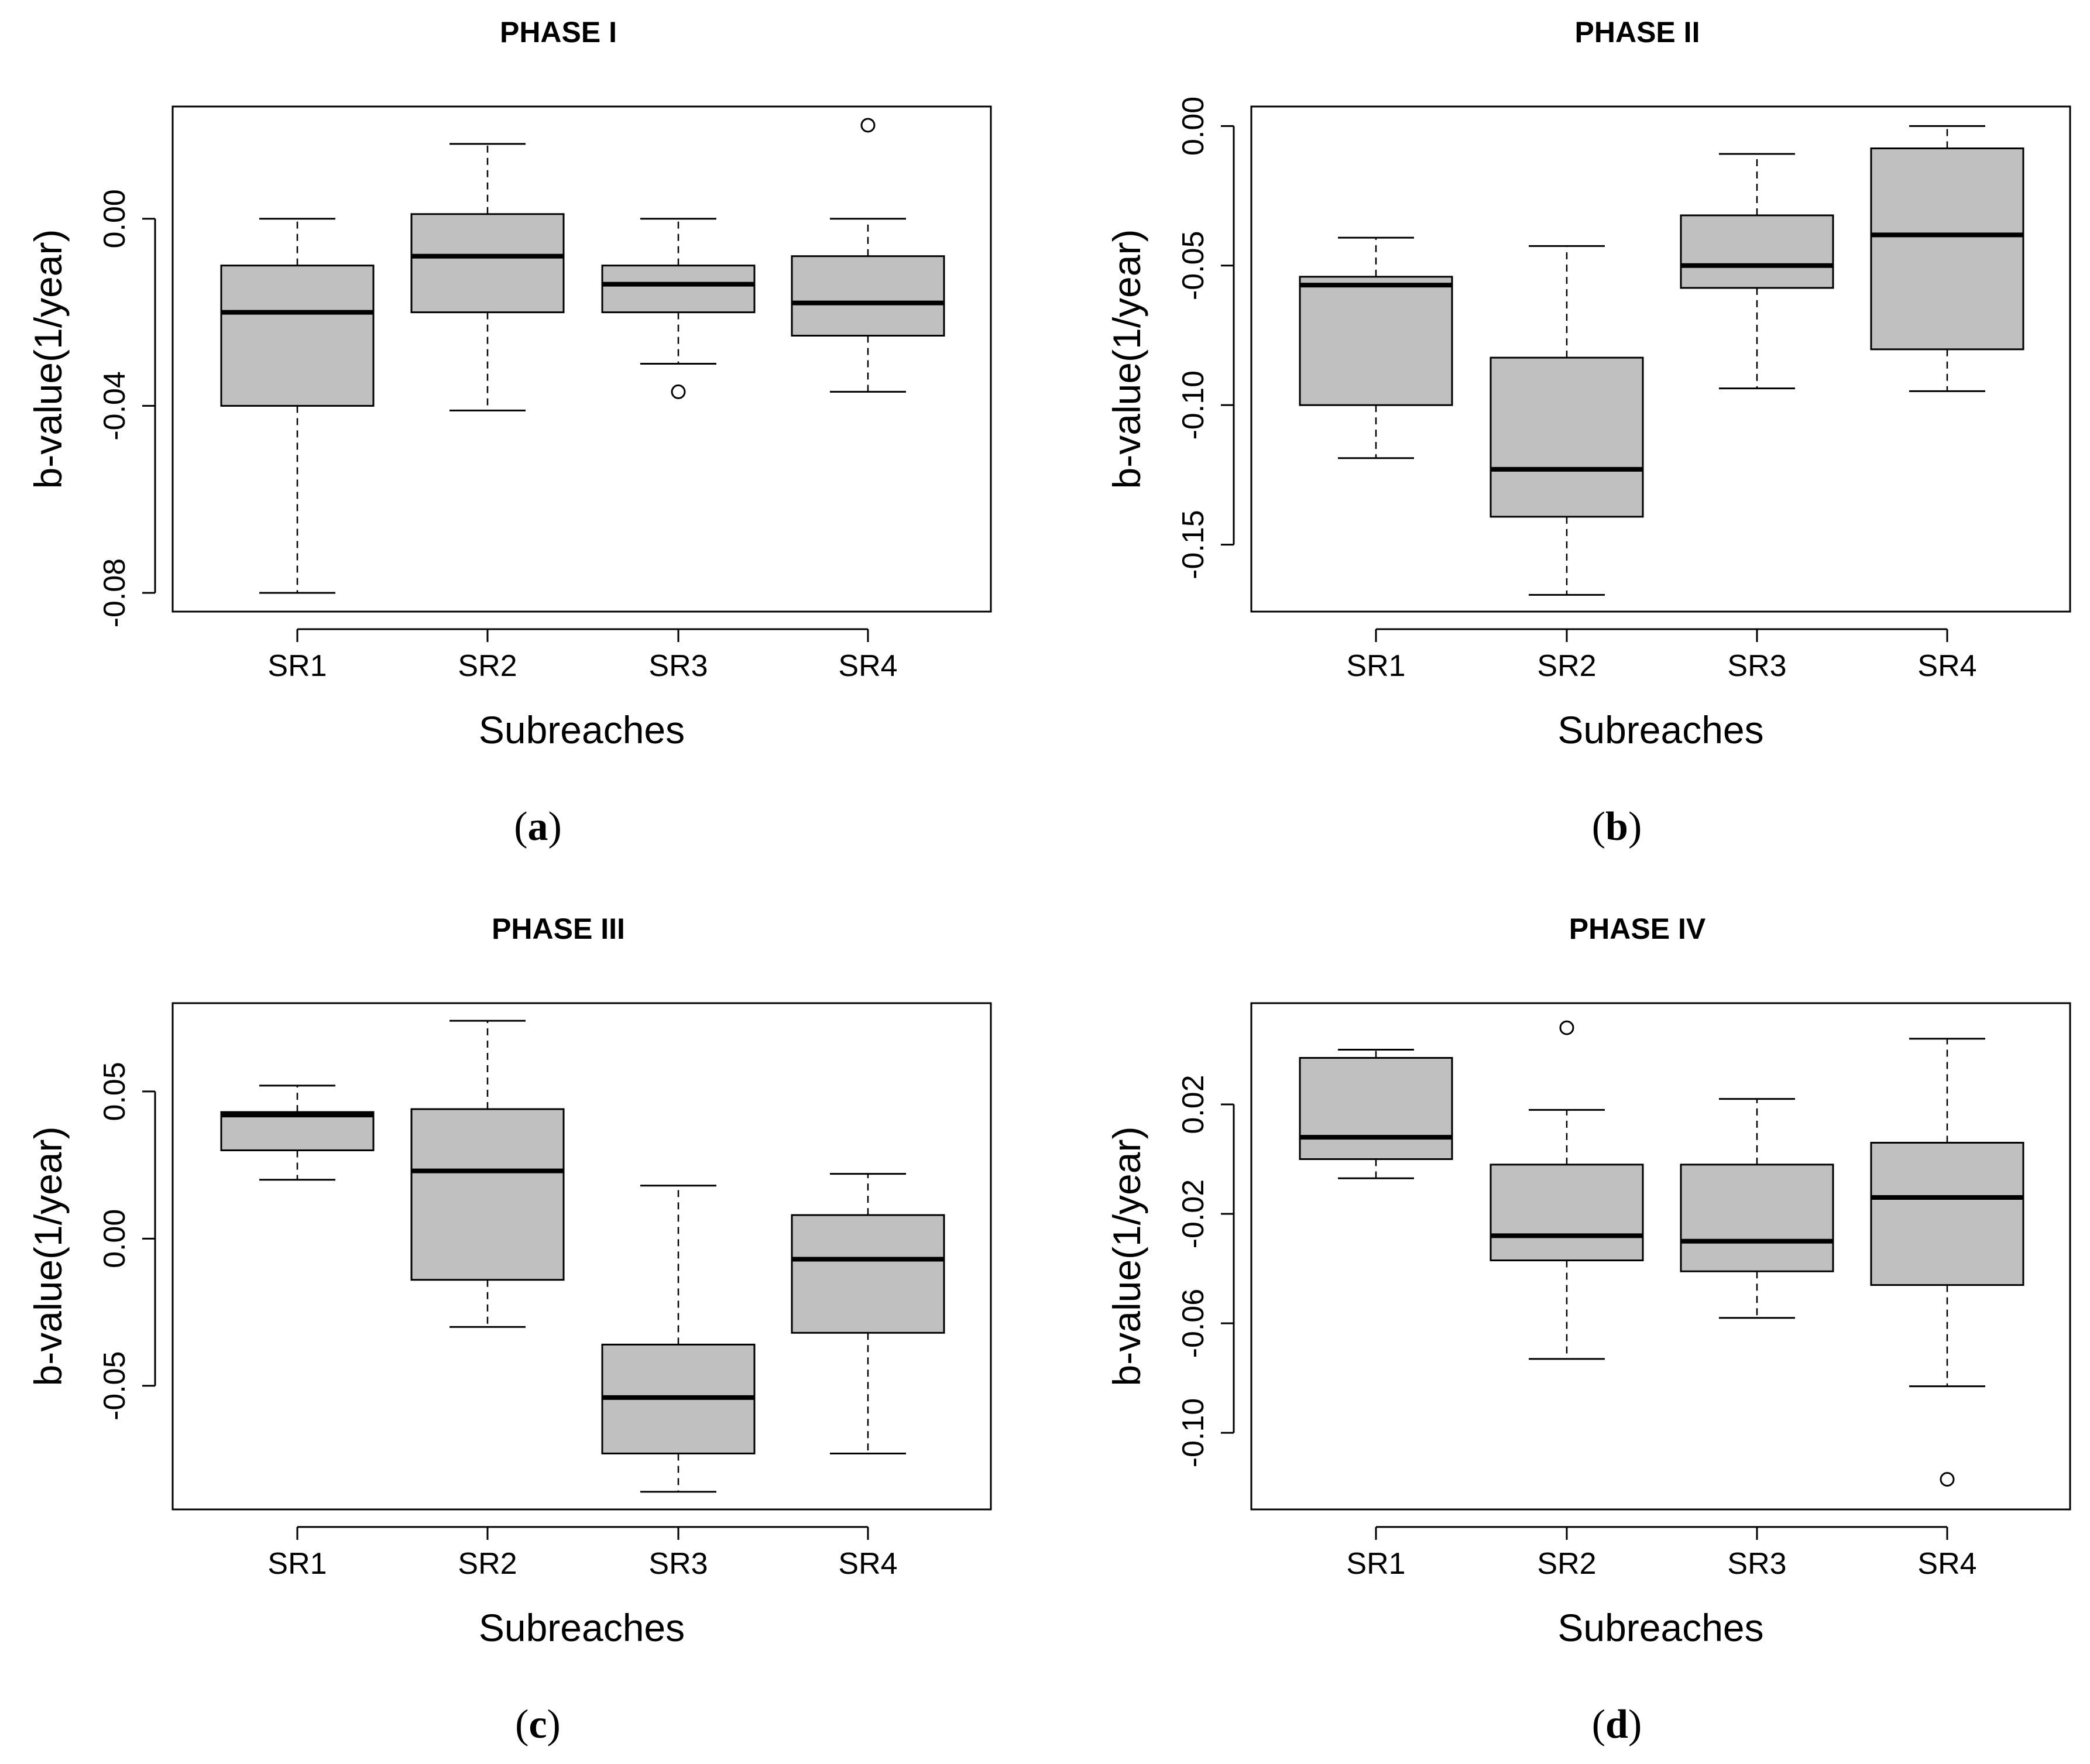  I want to click on panel-caption: (b), so click(1617, 827).